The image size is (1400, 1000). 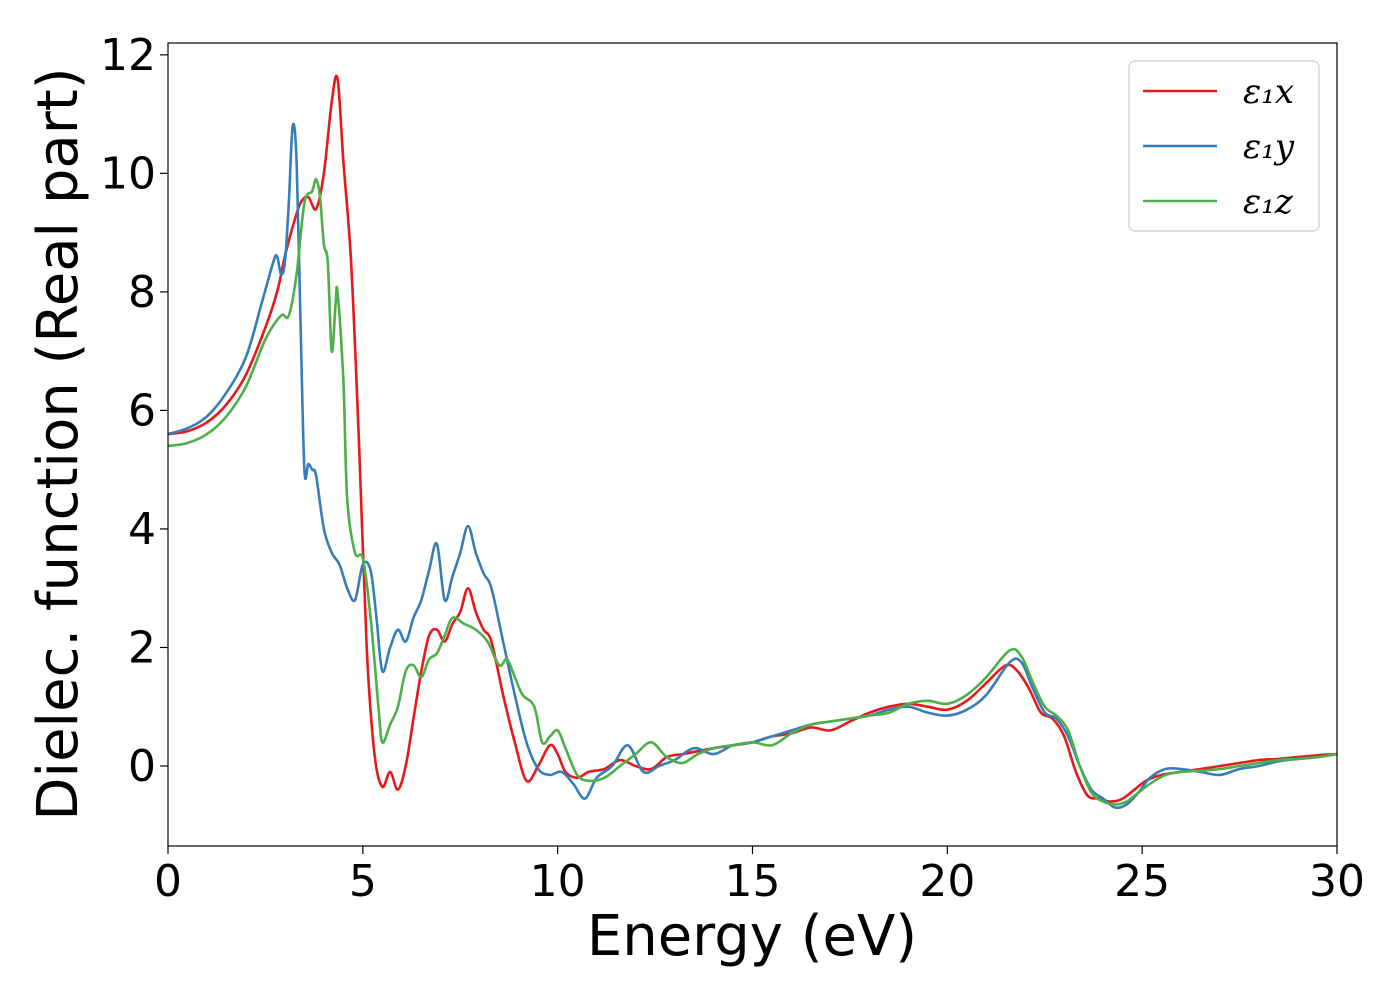 I want to click on x-tick-label: 0, so click(x=168, y=881).